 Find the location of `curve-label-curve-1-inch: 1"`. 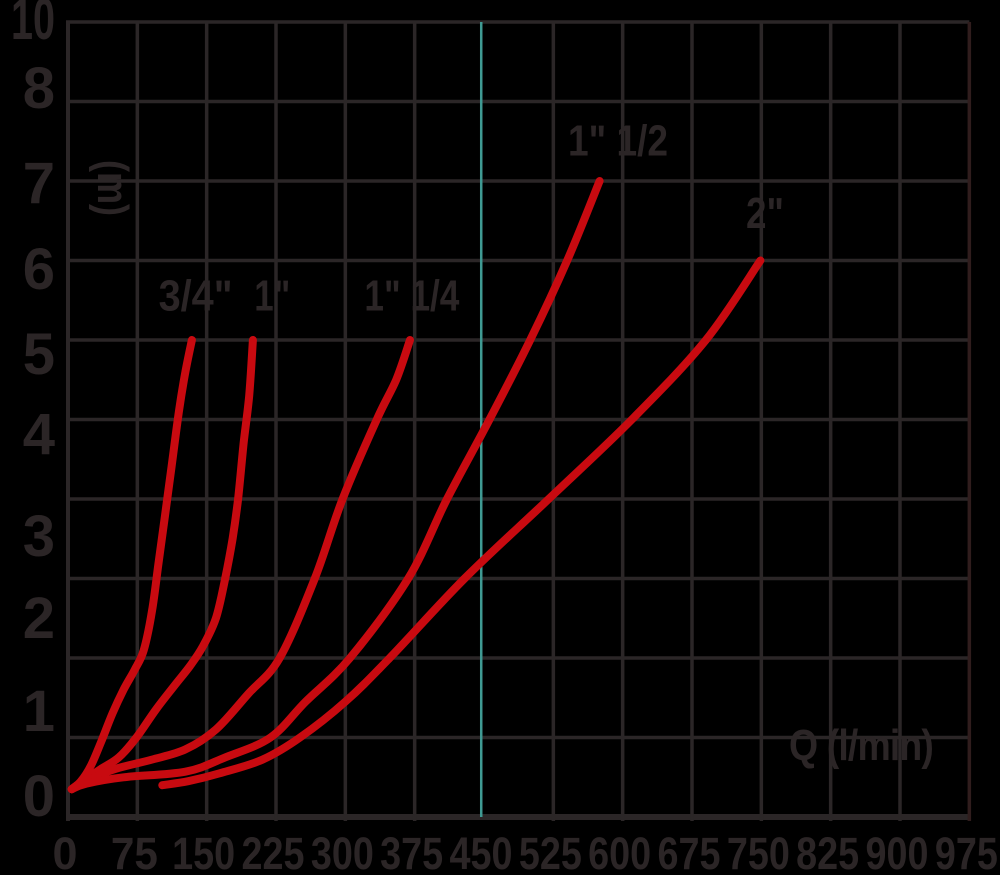

curve-label-curve-1-inch: 1" is located at coordinates (272, 296).